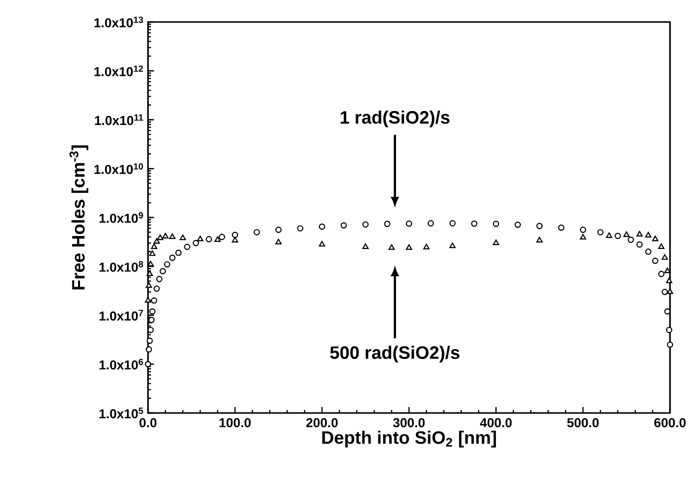 This screenshot has height=486, width=693. Describe the element at coordinates (395, 119) in the screenshot. I see `annotation: 1 rad(SiO2)/s` at that location.